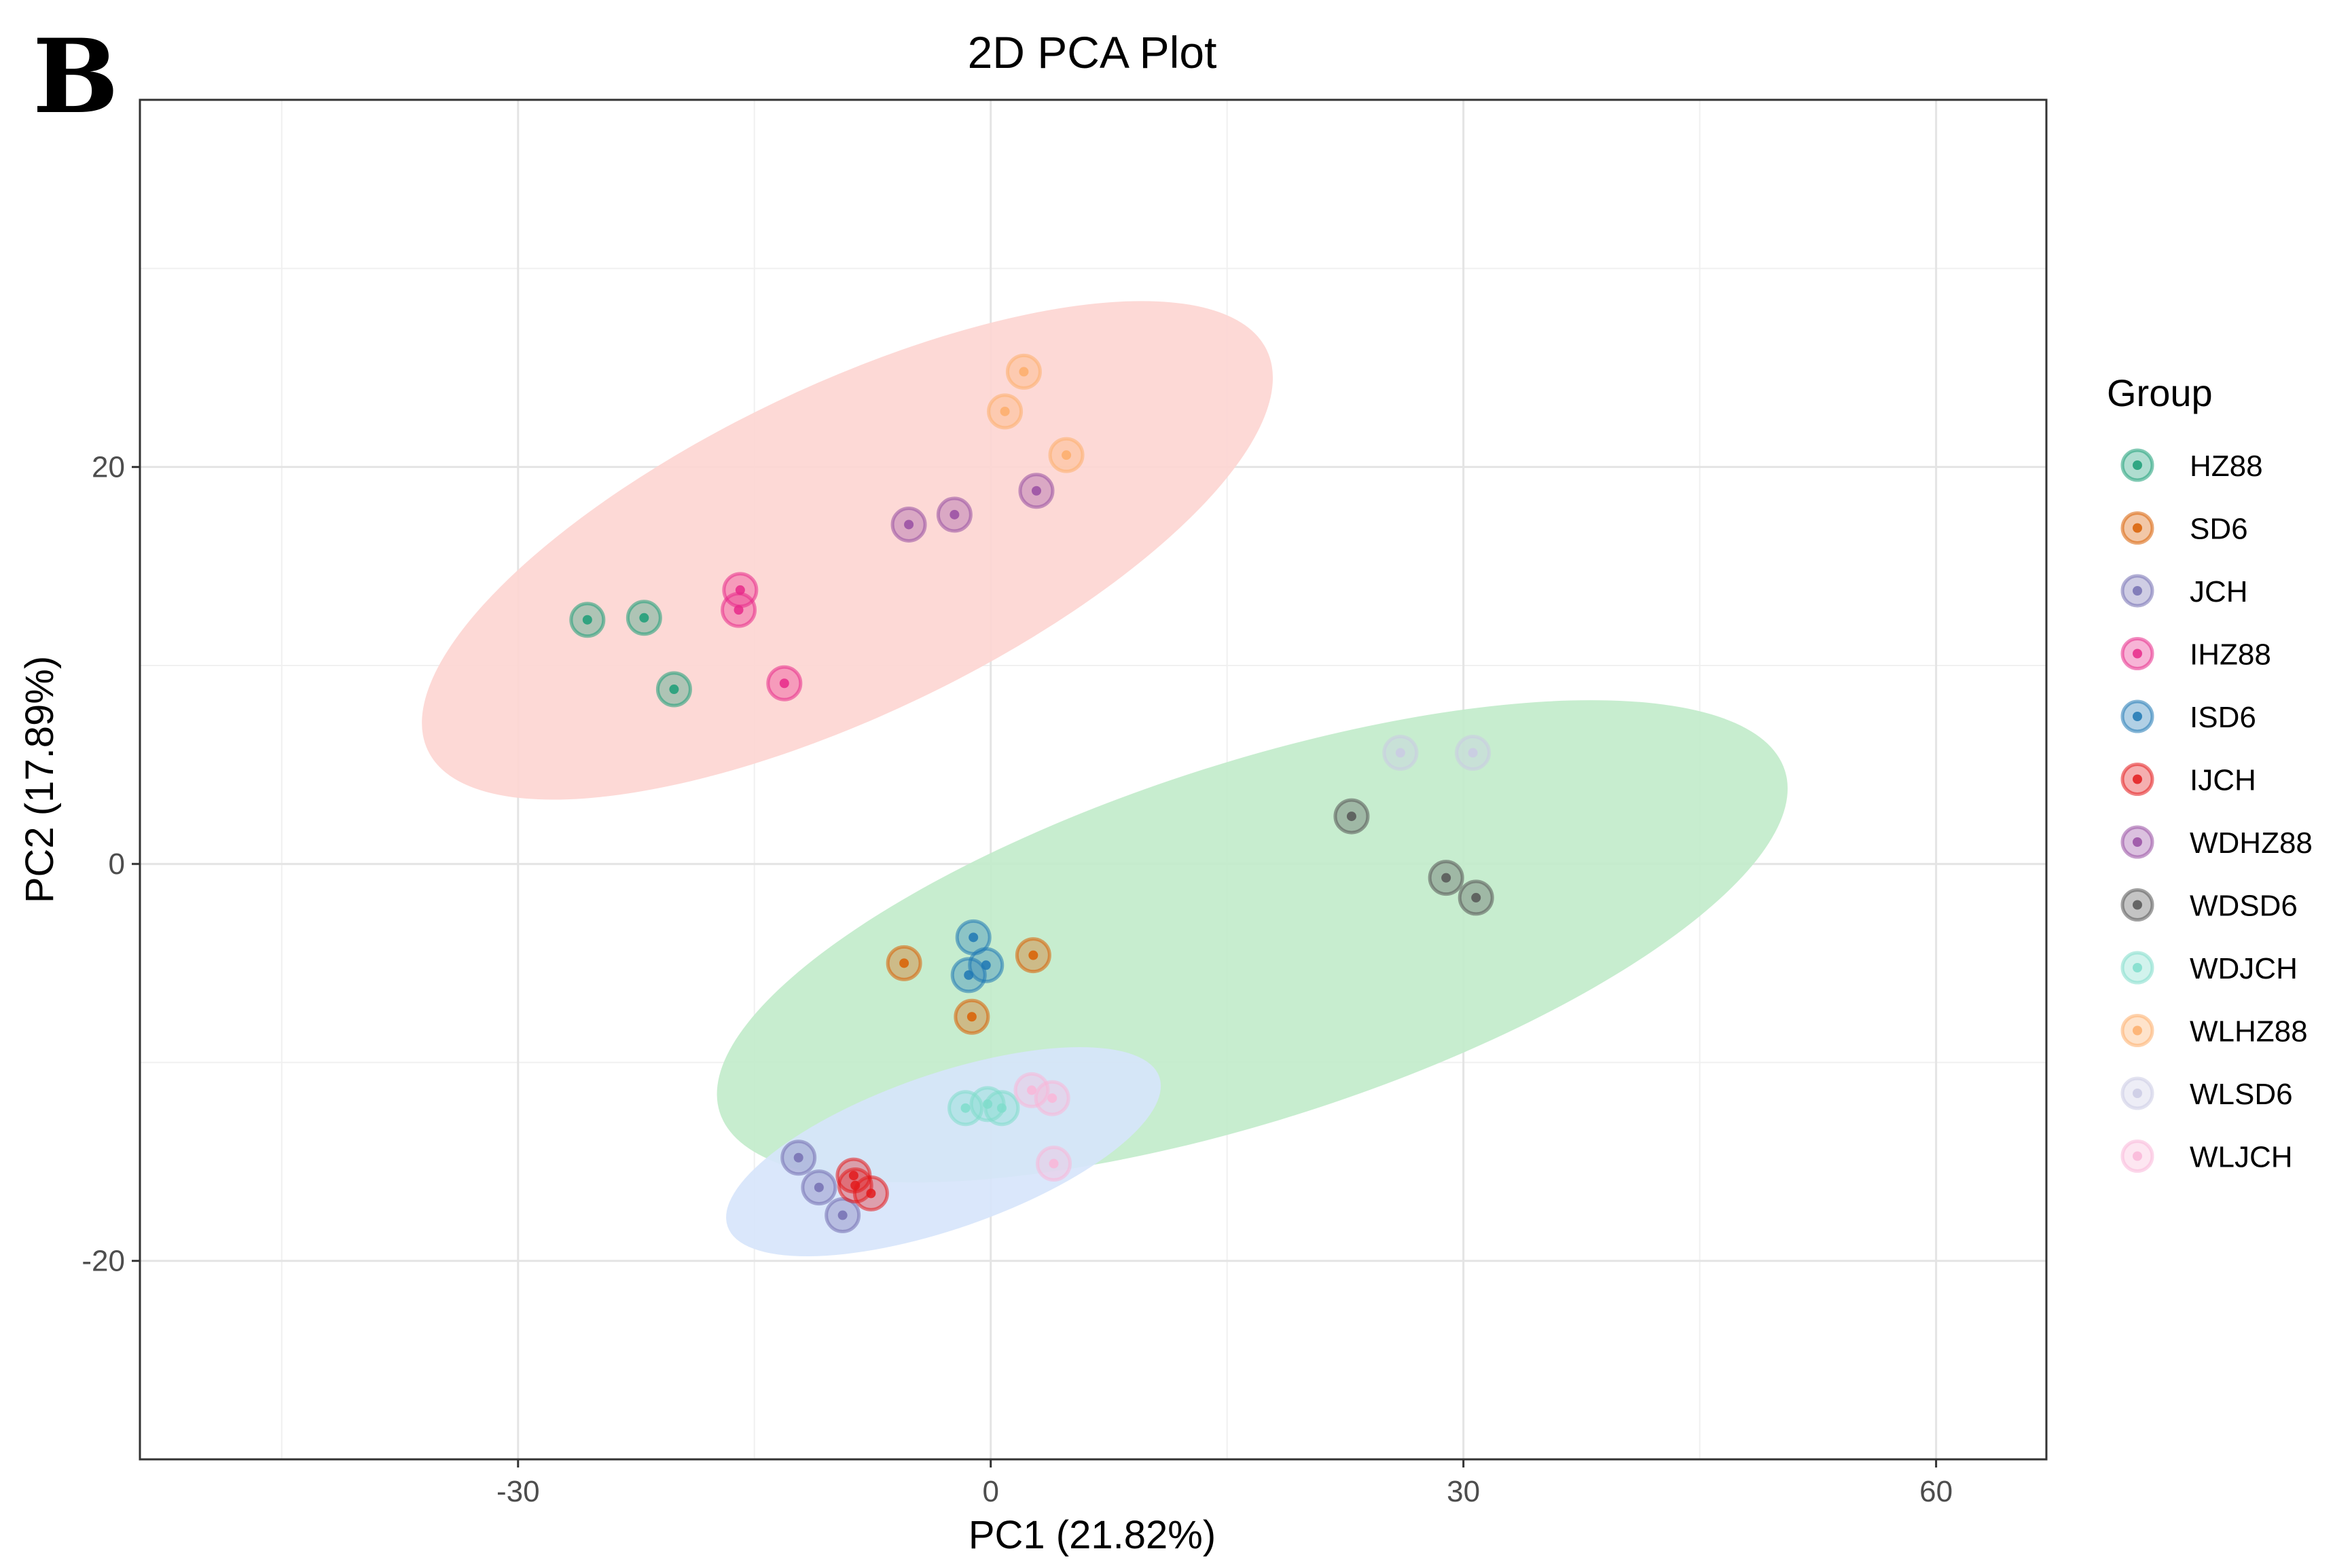 The width and height of the screenshot is (2333, 1568). I want to click on legend-item-wljch: WLJCH, so click(2206, 1156).